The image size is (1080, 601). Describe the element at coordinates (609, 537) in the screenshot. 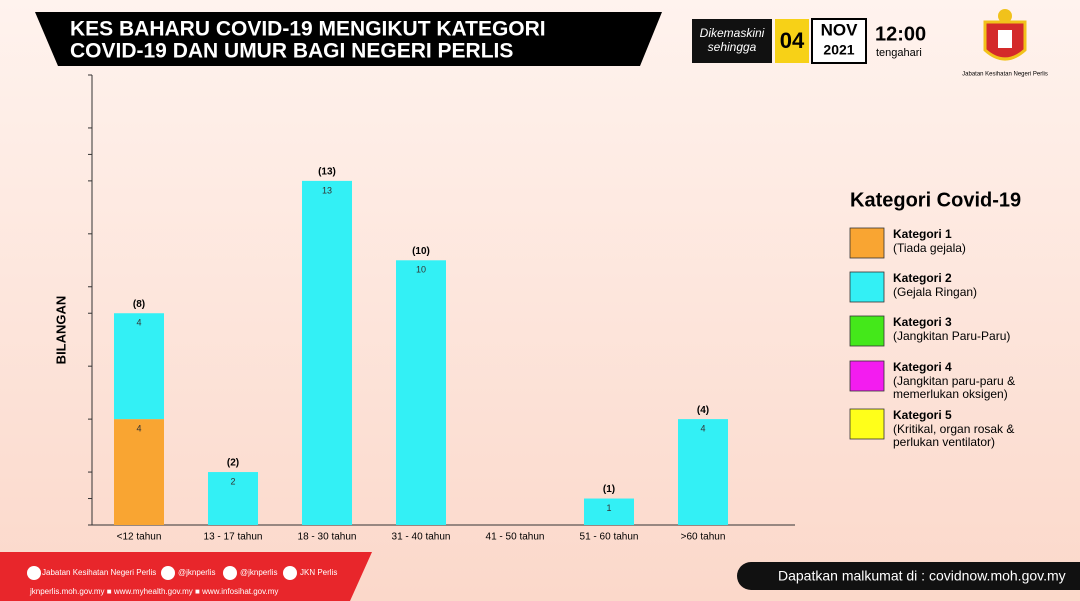

I see `x-tick-label: 51 - 60 tahun` at that location.